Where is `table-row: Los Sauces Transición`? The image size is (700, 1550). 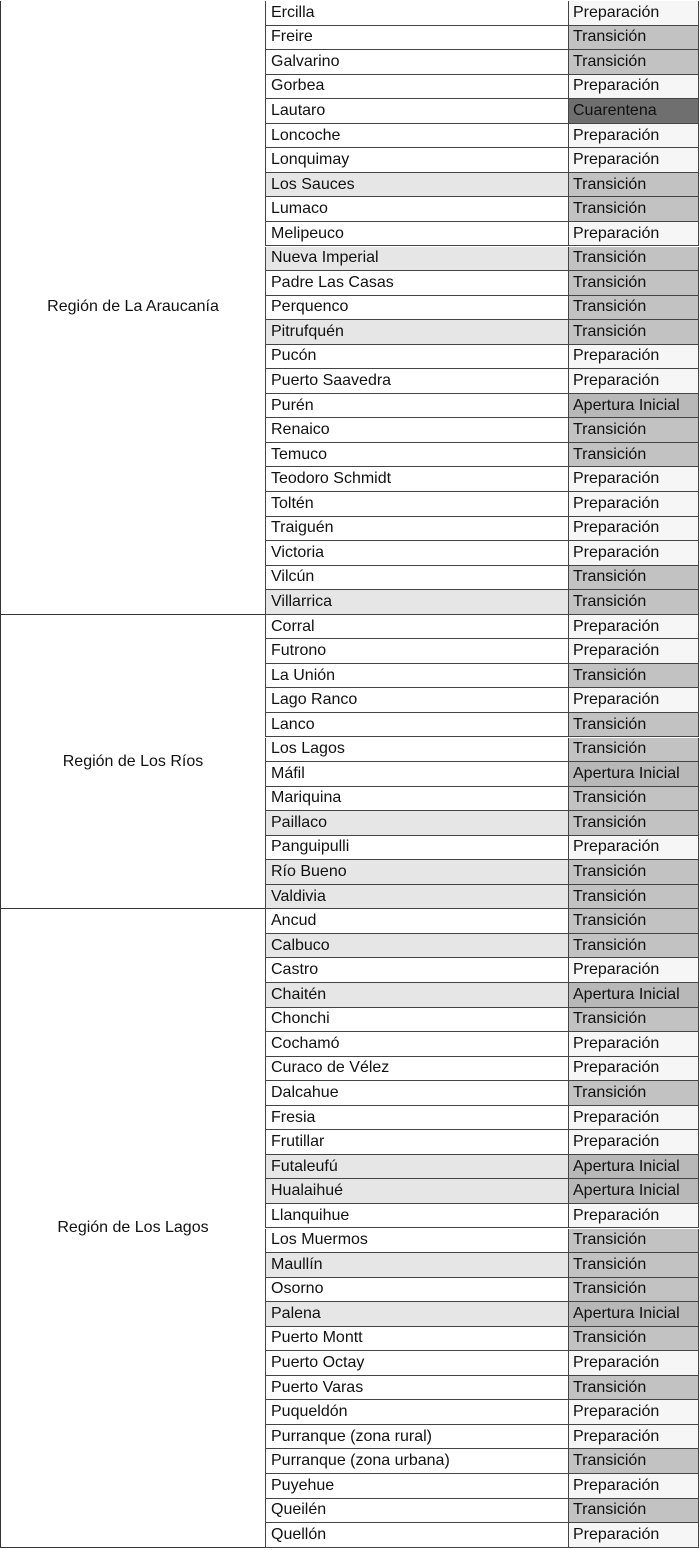
table-row: Los Sauces Transición is located at coordinates (482, 185).